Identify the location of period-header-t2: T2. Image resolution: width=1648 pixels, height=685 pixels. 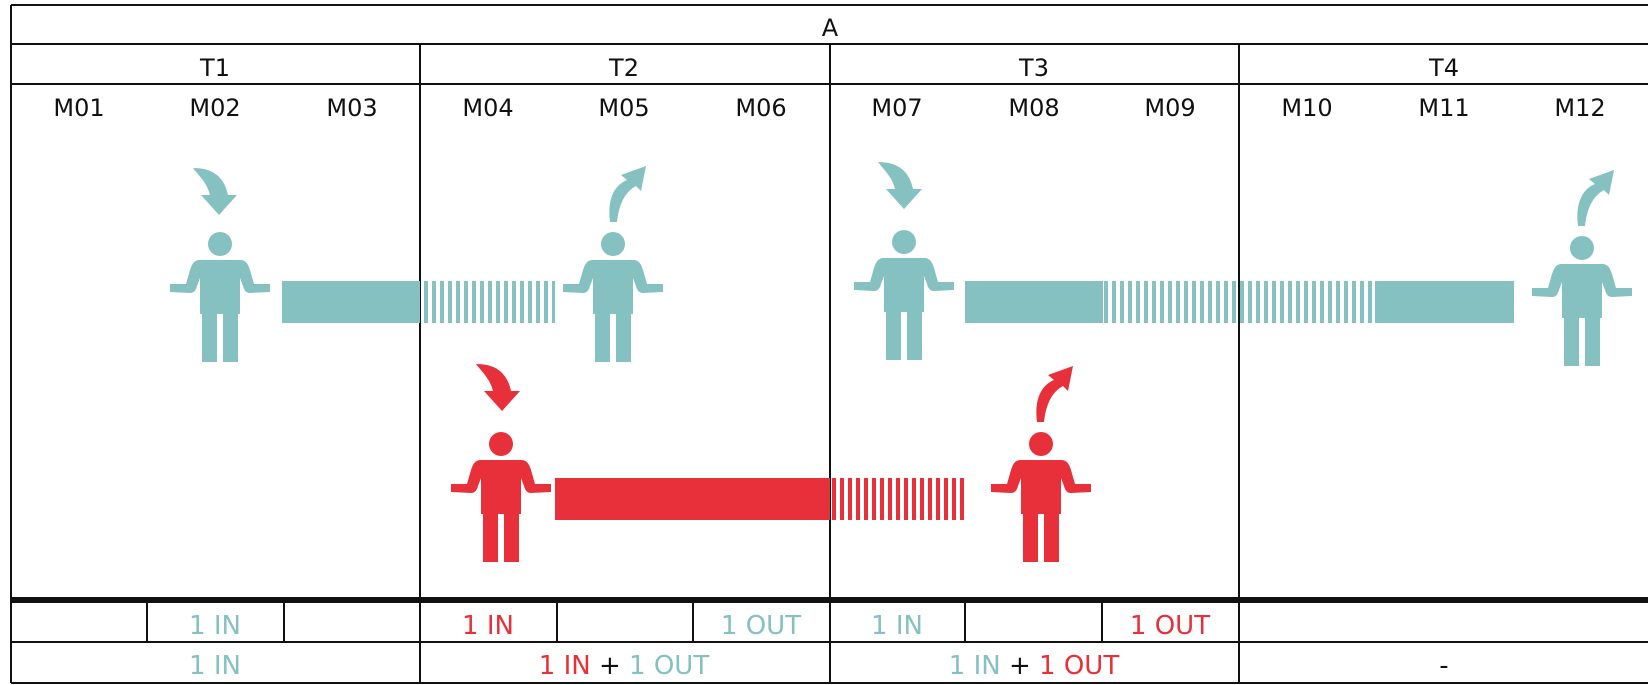
(623, 68).